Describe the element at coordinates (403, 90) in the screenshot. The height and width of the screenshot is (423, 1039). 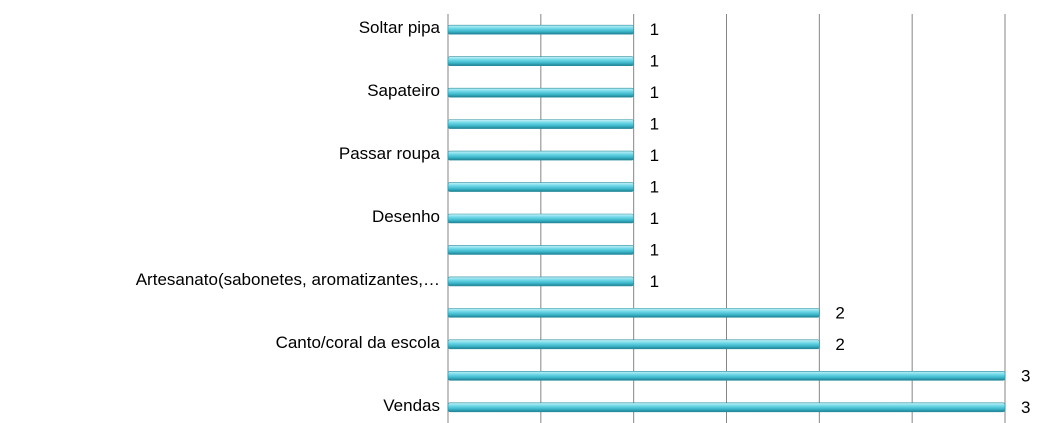
I see `y-tick-label: Sapateiro` at that location.